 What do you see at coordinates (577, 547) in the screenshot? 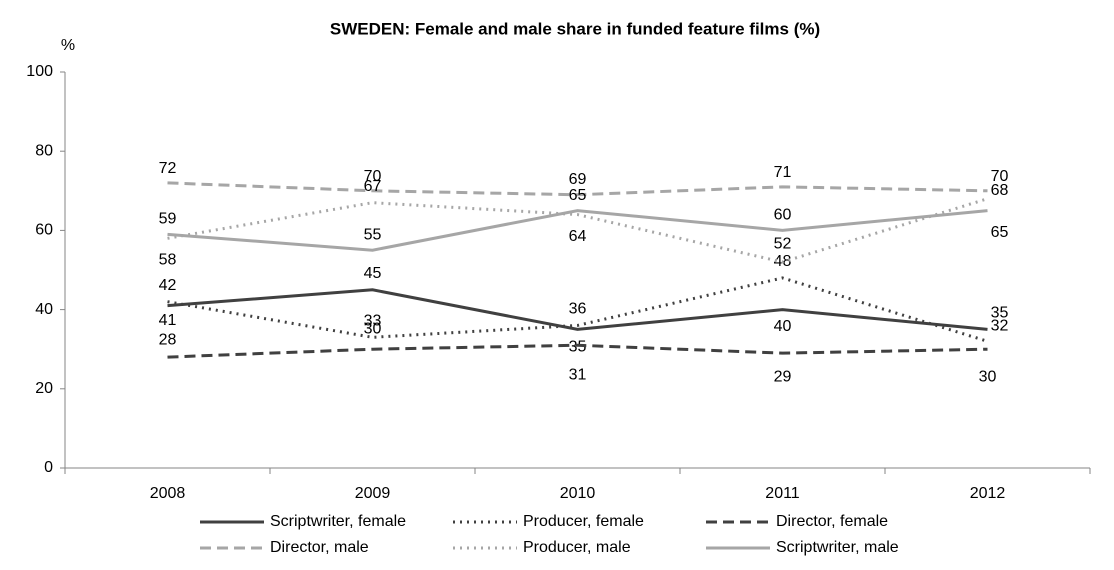
I see `legend-label: Producer, male` at bounding box center [577, 547].